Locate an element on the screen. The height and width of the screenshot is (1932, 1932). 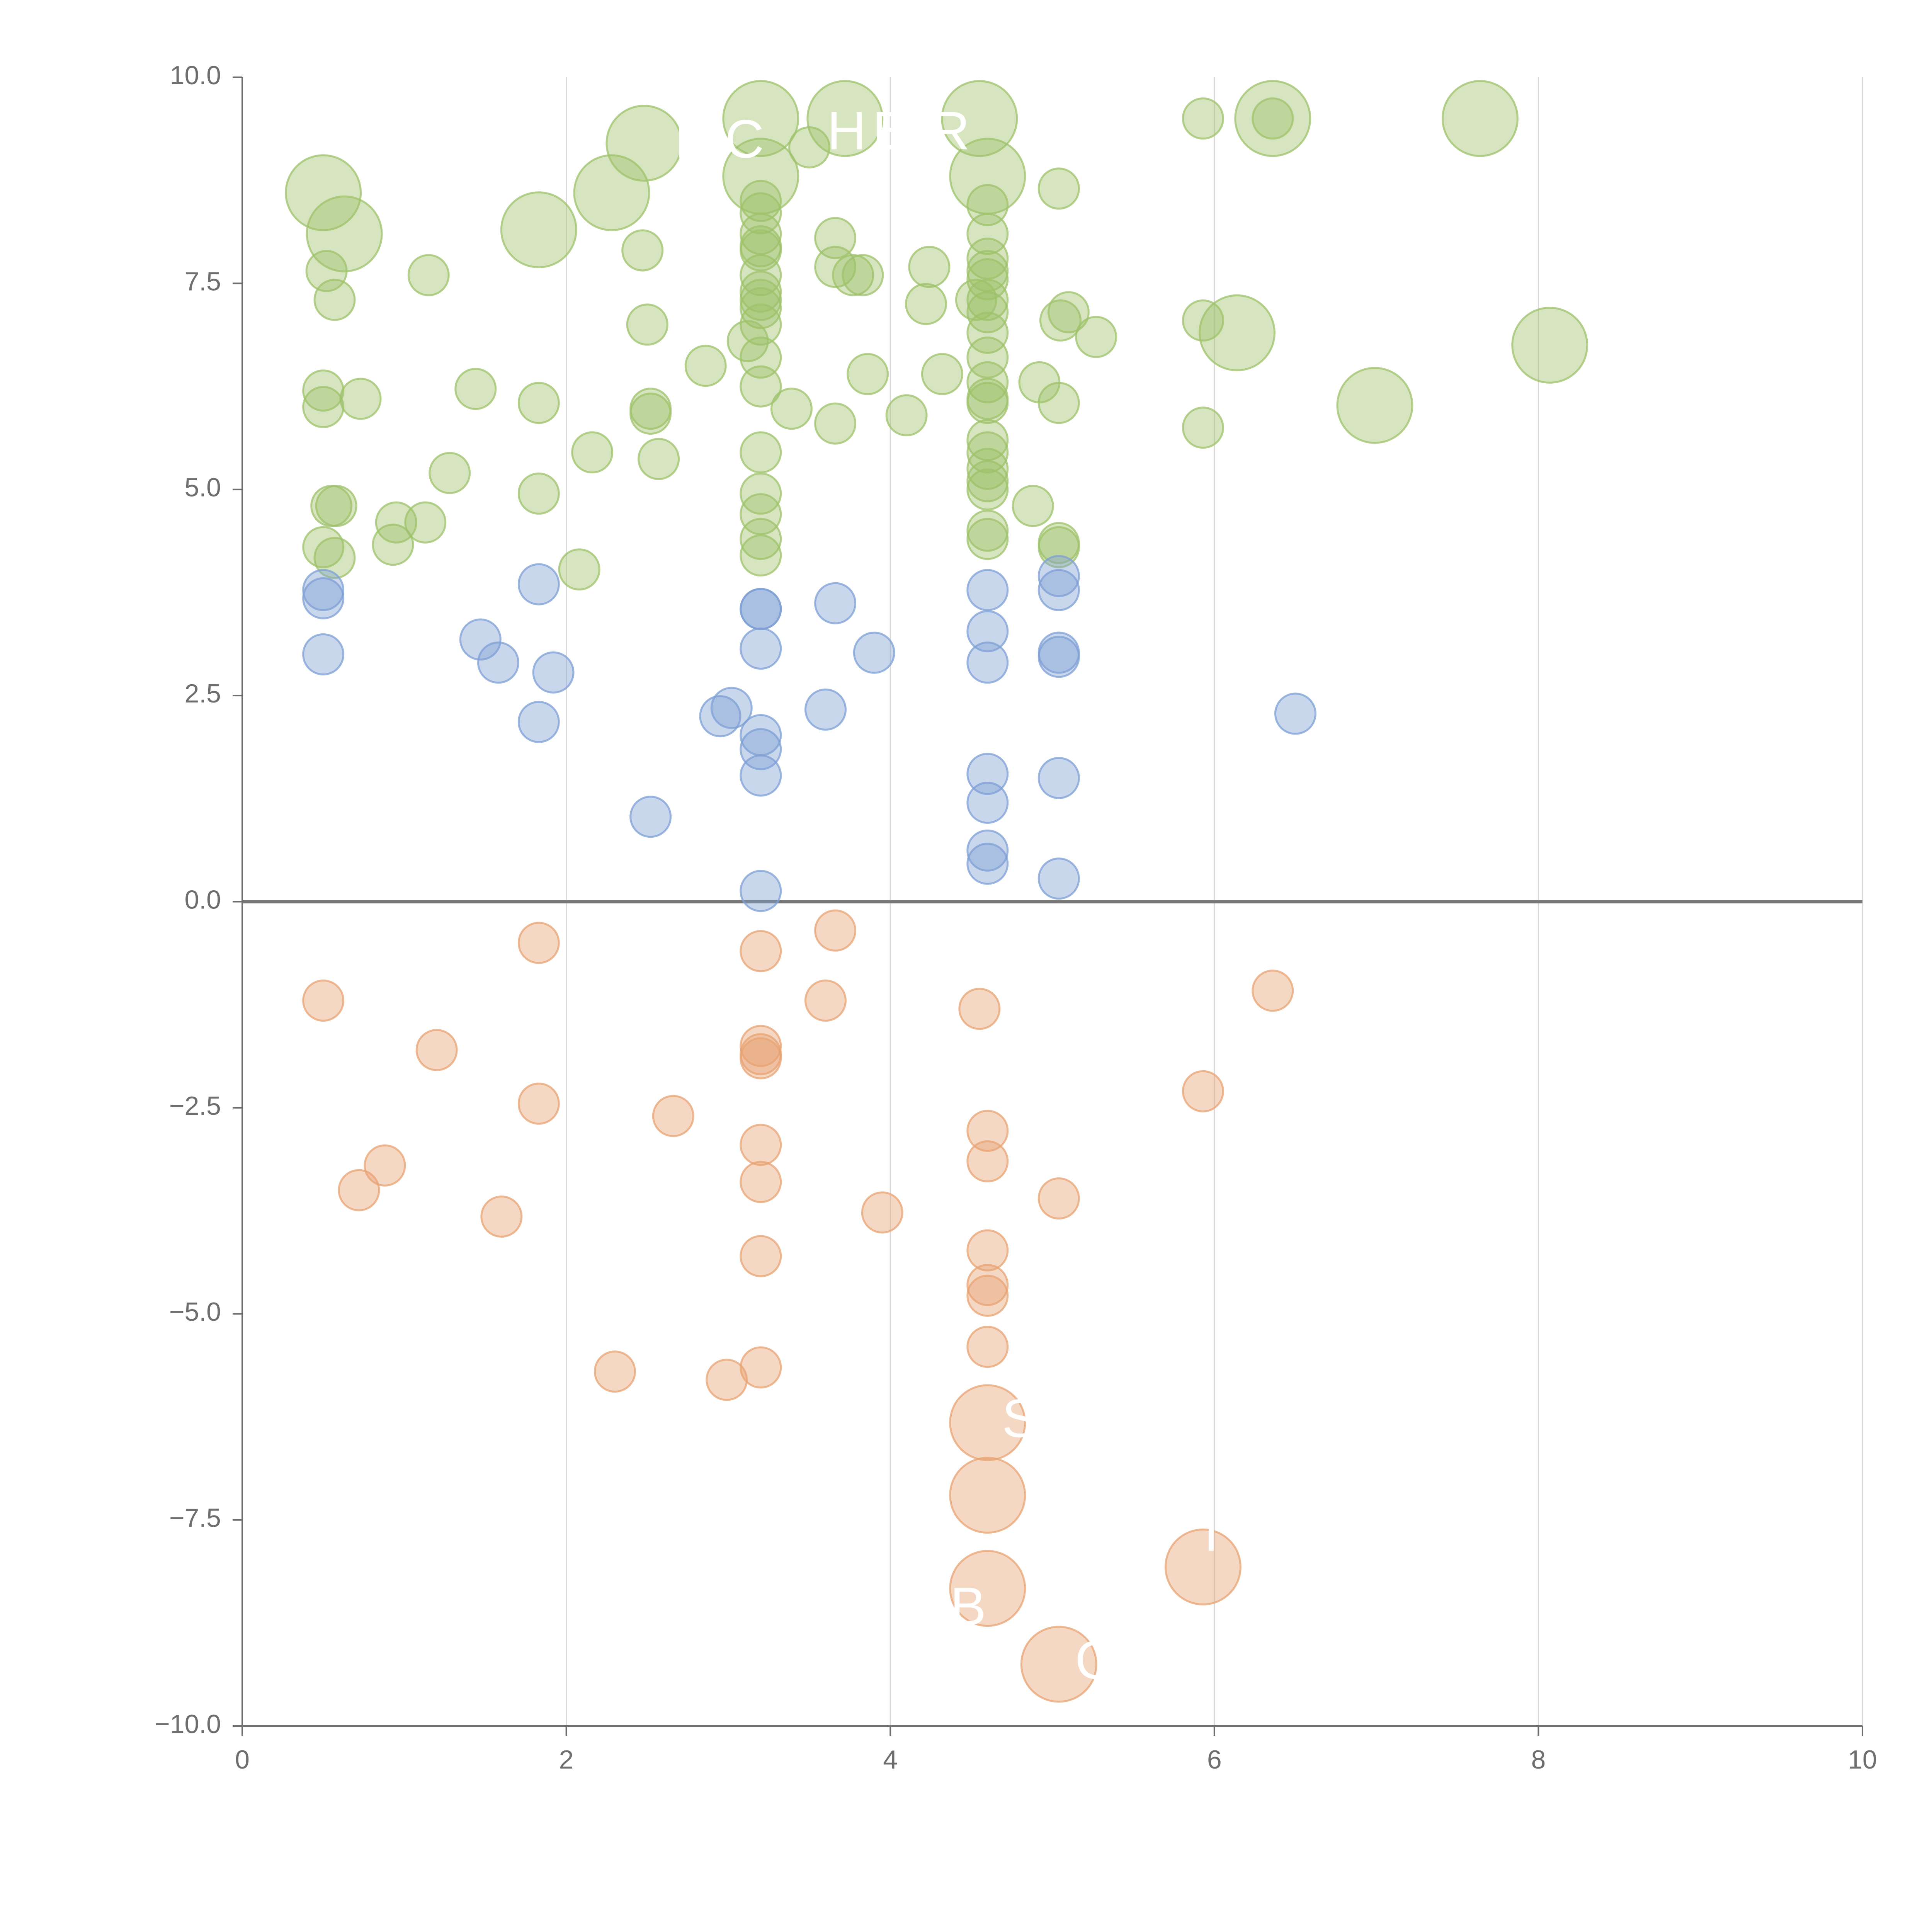
point-label-4: R is located at coordinates (950, 130).